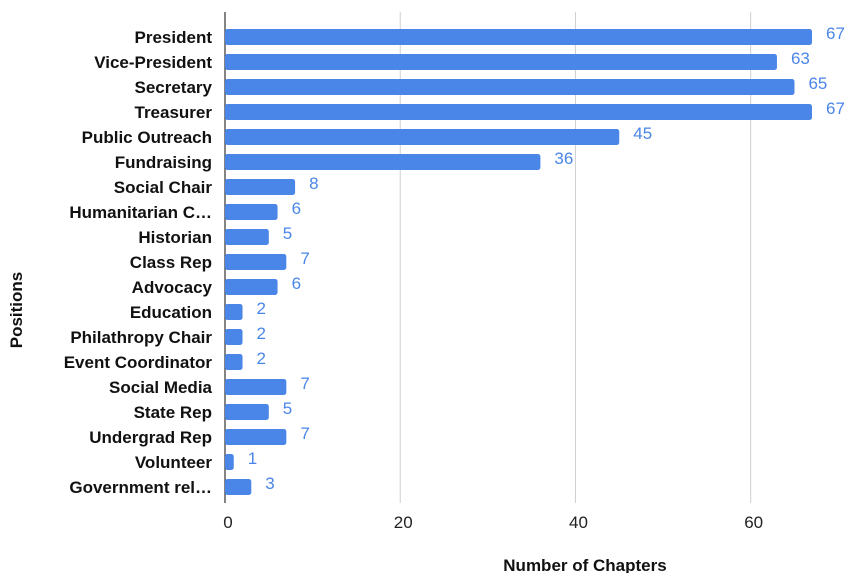 This screenshot has width=858, height=573. Describe the element at coordinates (800, 58) in the screenshot. I see `value-label: 63` at that location.